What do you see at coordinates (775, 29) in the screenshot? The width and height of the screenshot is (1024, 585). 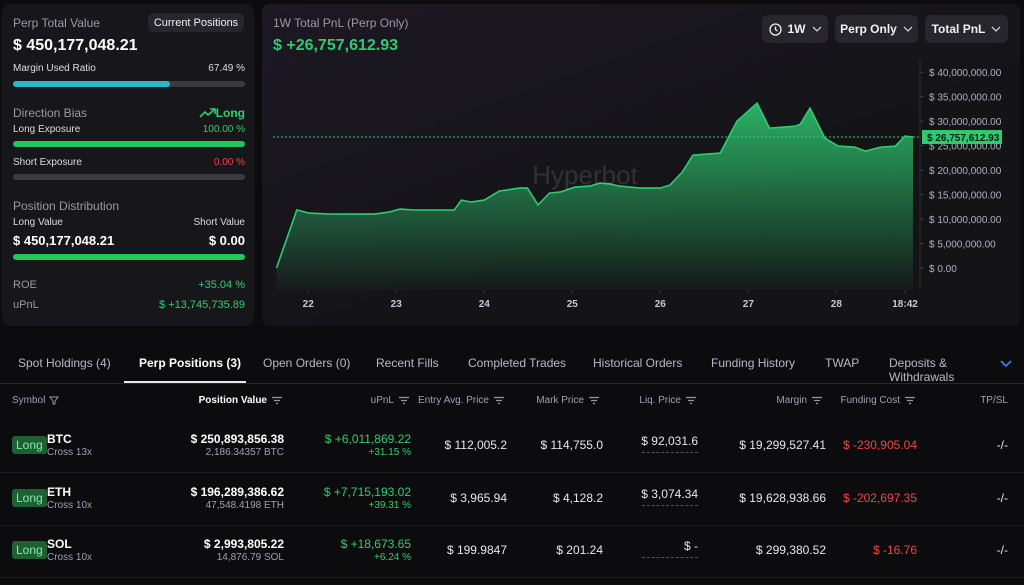 I see `clock-icon` at bounding box center [775, 29].